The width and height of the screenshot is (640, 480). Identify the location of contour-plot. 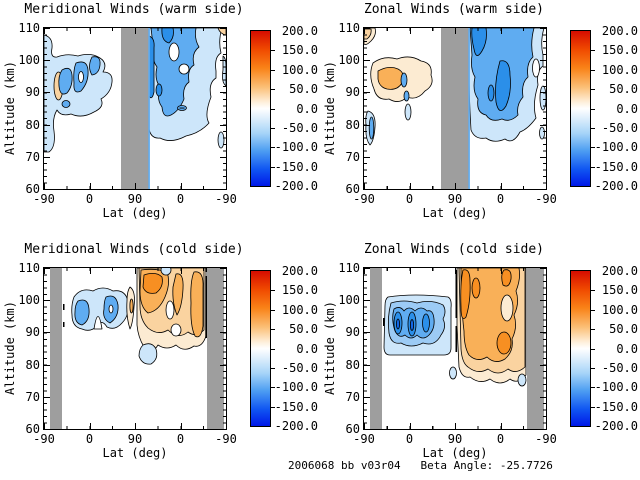
(135, 108).